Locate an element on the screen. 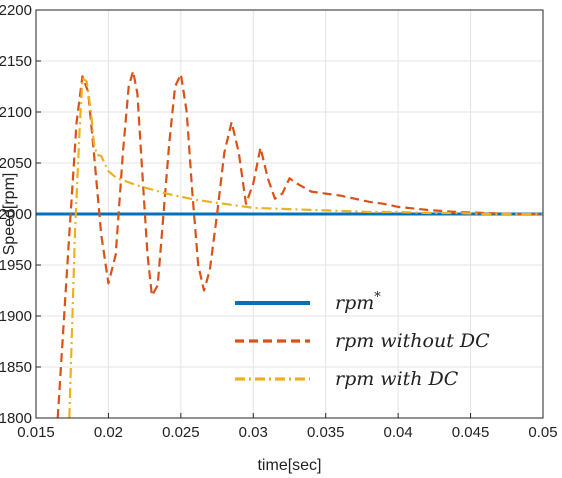  legend-label-0: rpm* is located at coordinates (358, 302).